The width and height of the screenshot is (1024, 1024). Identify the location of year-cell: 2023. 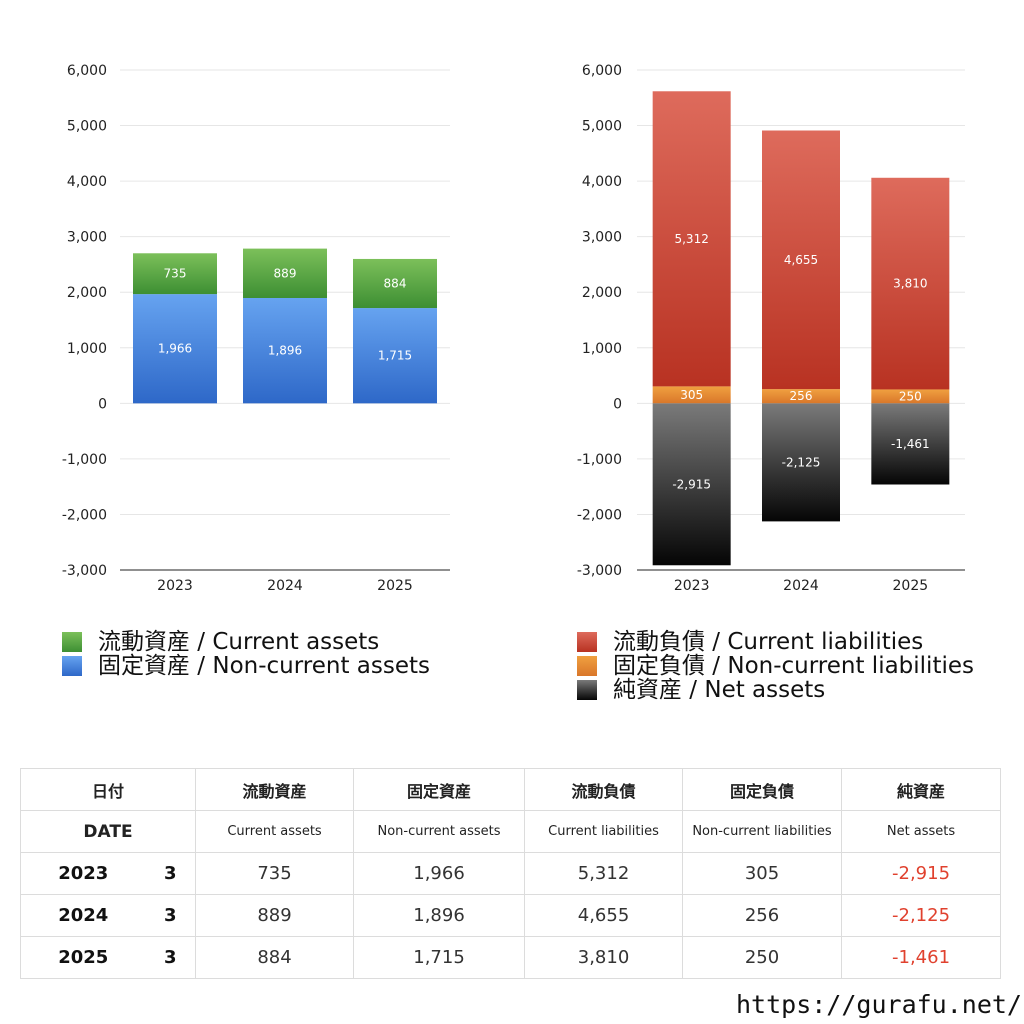
(83, 873).